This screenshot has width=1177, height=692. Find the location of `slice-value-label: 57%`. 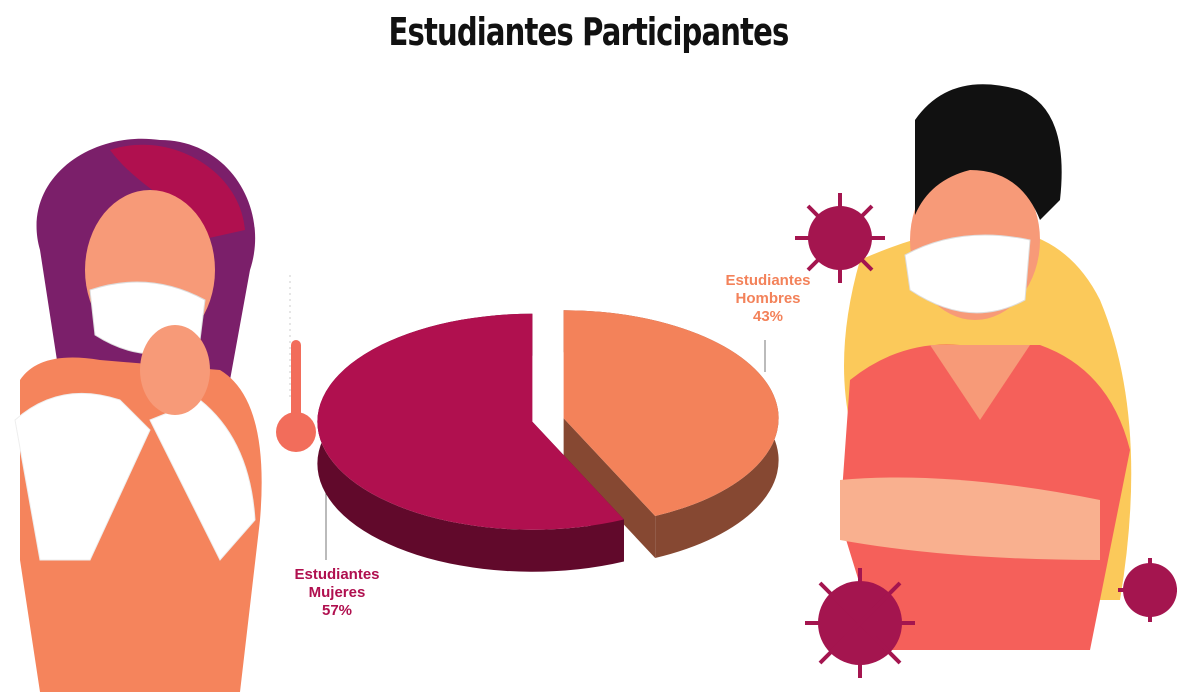

slice-value-label: 57% is located at coordinates (337, 610).